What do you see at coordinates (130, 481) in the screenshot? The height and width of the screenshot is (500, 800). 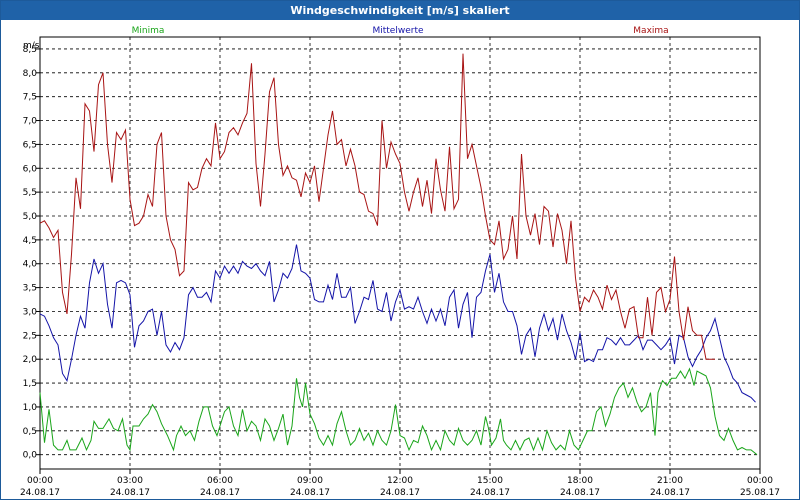 I see `x-tick-time-label: 03:00` at bounding box center [130, 481].